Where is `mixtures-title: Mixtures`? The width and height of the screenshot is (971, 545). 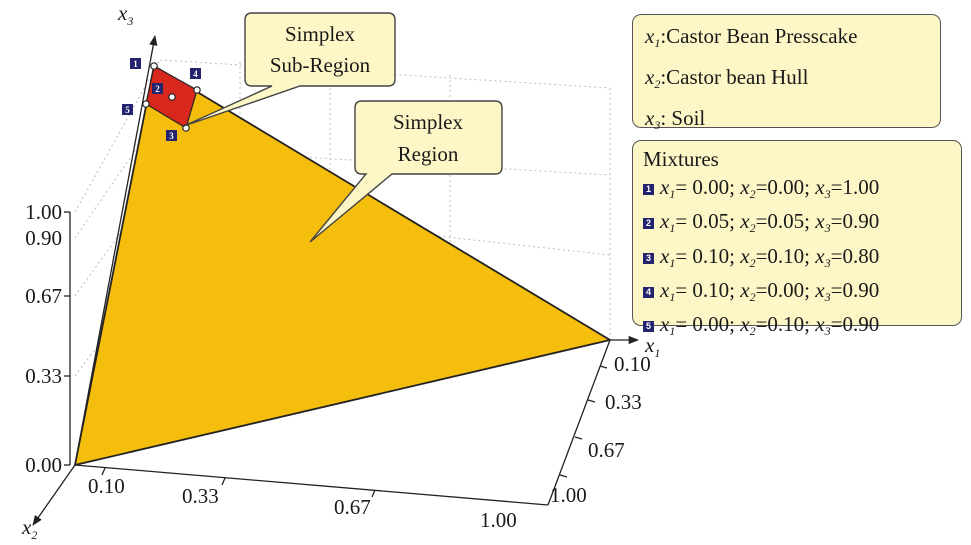
mixtures-title: Mixtures is located at coordinates (681, 159).